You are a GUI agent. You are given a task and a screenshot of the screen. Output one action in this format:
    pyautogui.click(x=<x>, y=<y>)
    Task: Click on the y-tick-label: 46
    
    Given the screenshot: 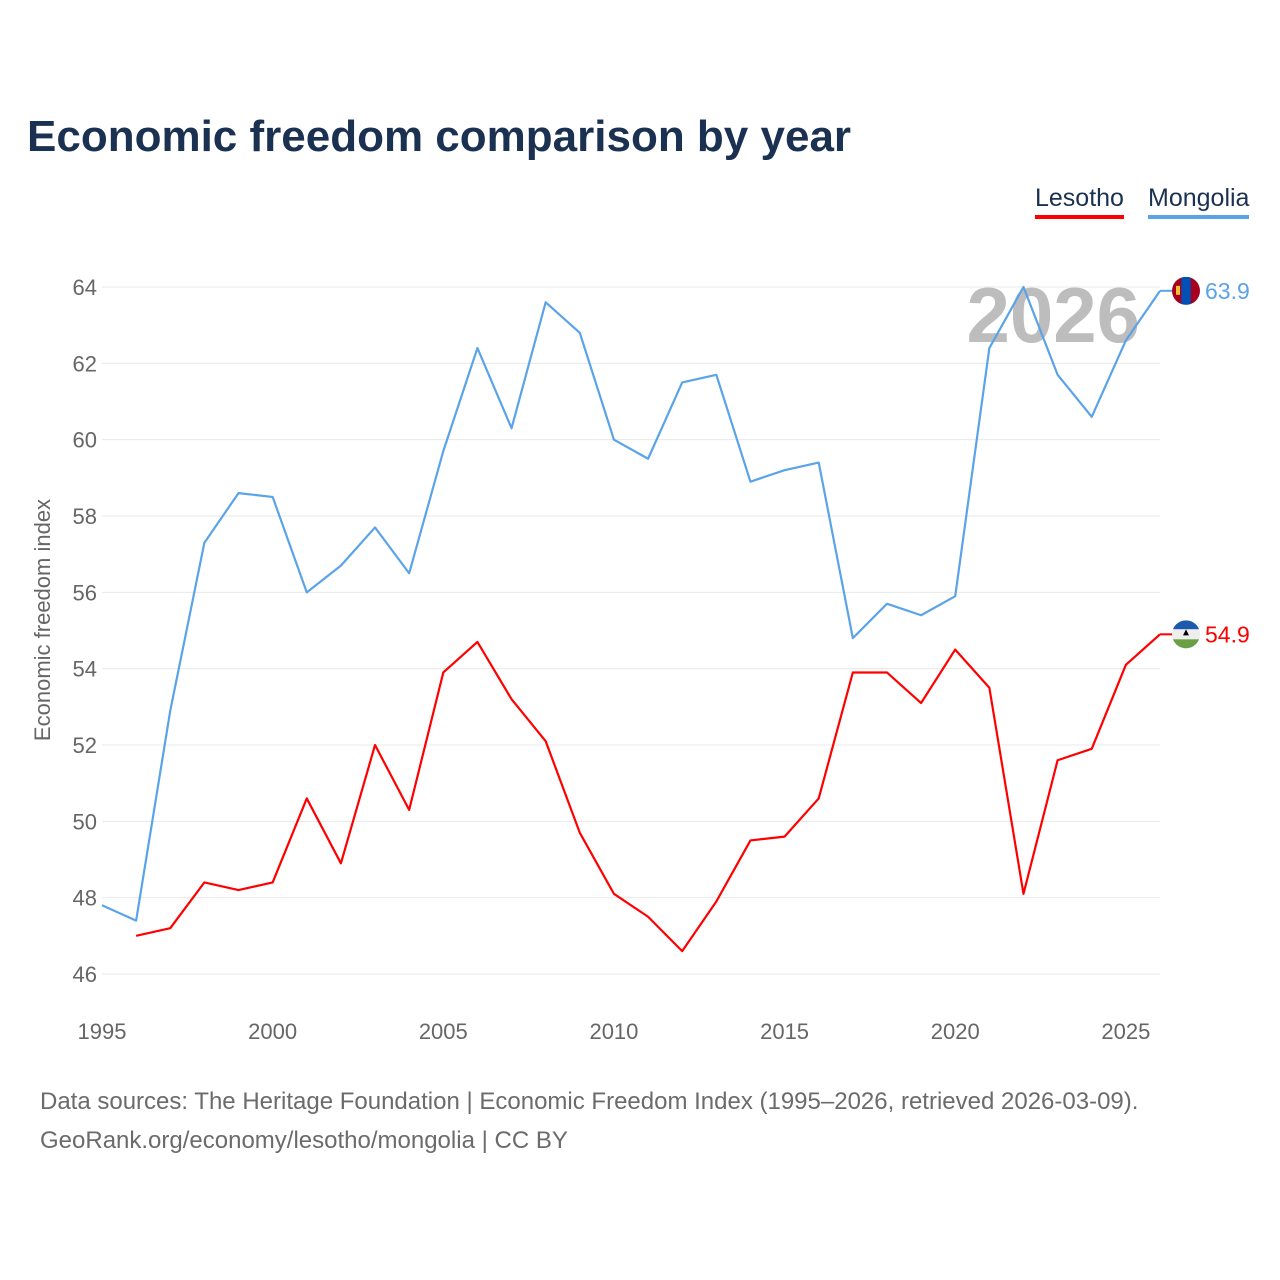 What is the action you would take?
    pyautogui.click(x=85, y=974)
    